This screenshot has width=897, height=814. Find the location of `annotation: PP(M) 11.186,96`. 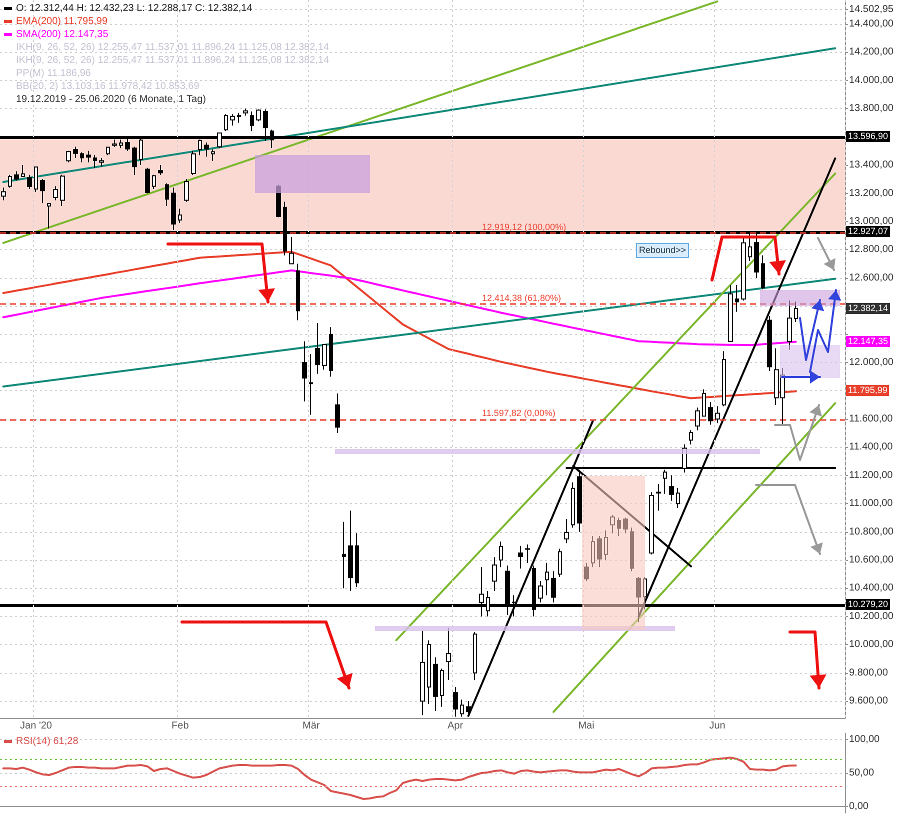

annotation: PP(M) 11.186,96 is located at coordinates (53, 73).